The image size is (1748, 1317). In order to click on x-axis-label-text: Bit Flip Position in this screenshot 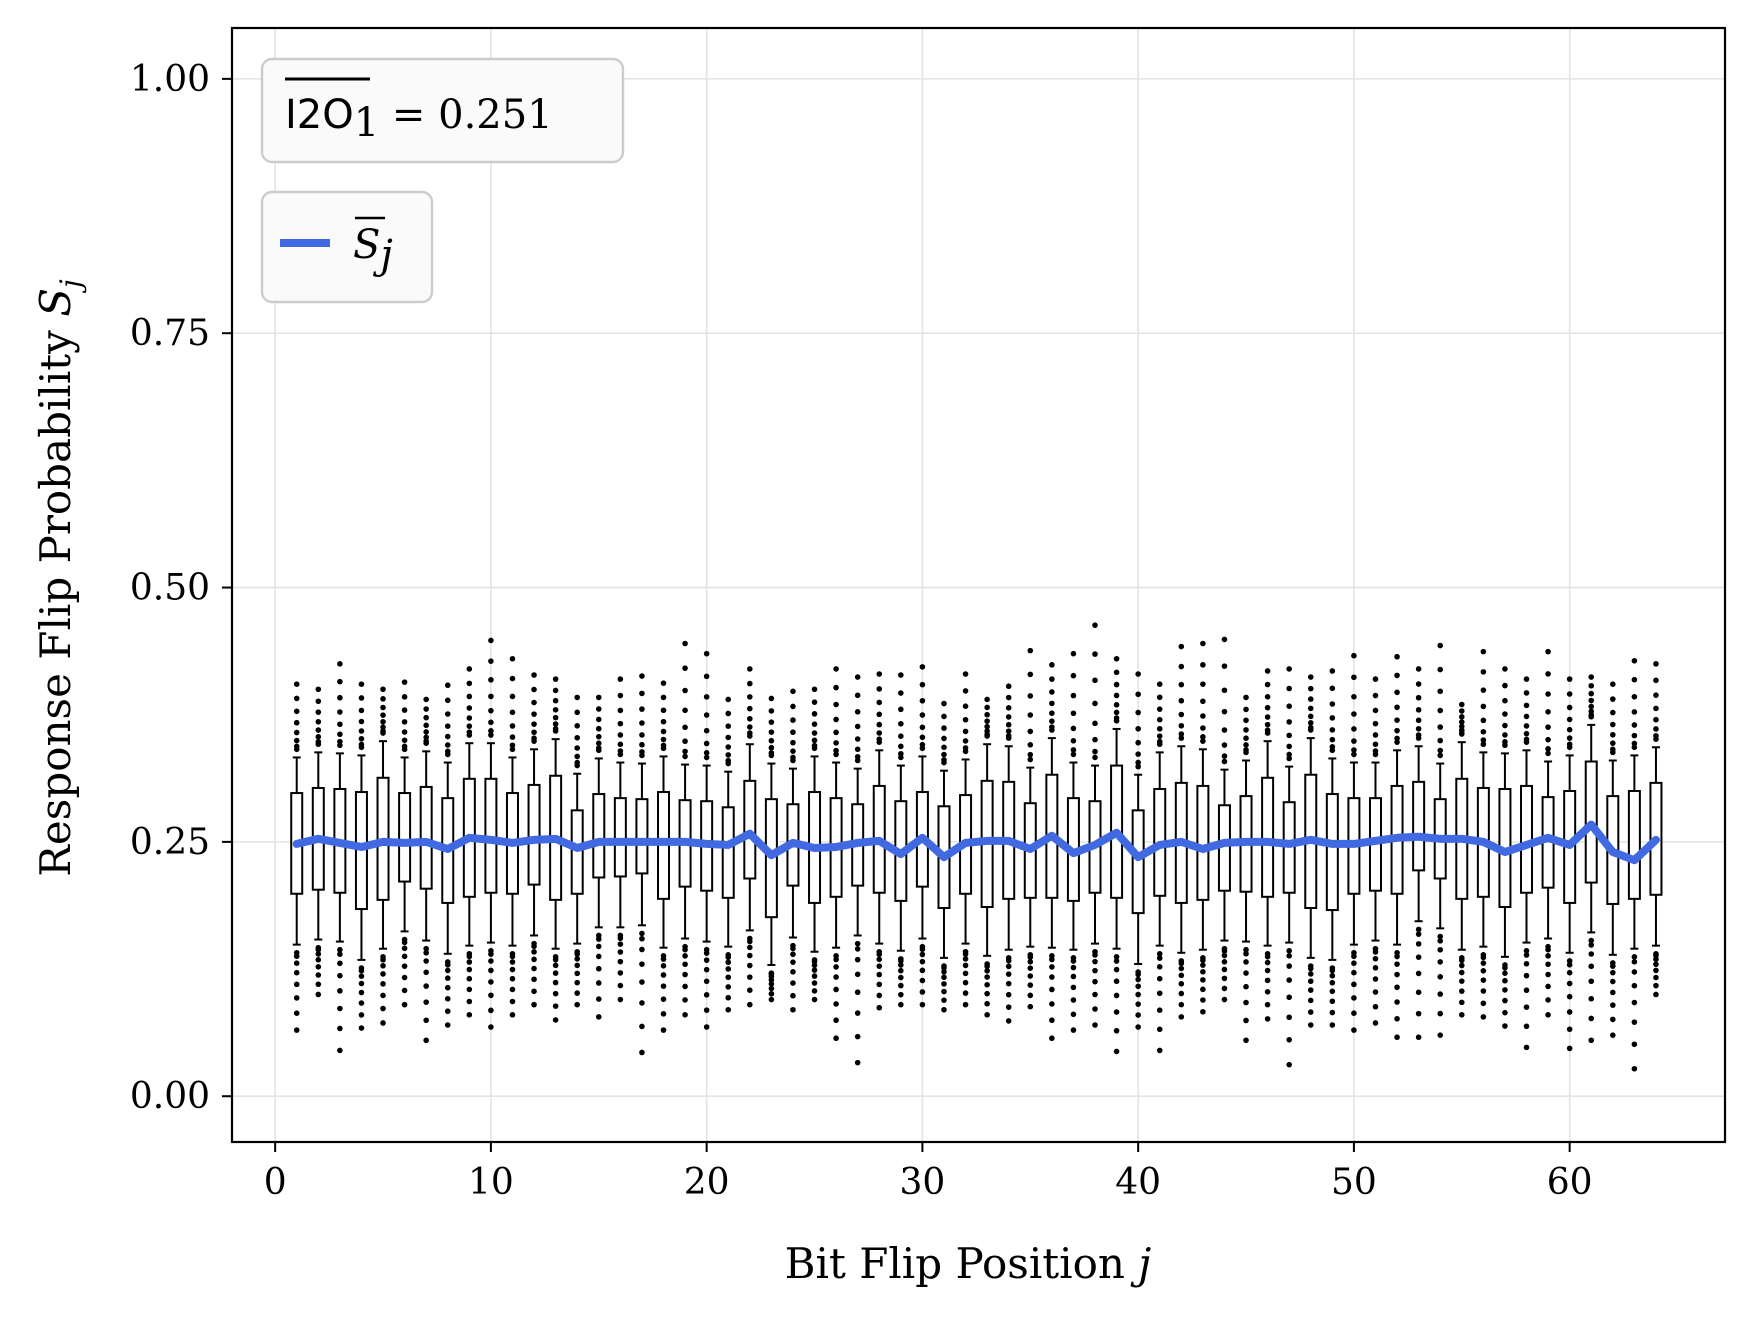, I will do `click(962, 1263)`.